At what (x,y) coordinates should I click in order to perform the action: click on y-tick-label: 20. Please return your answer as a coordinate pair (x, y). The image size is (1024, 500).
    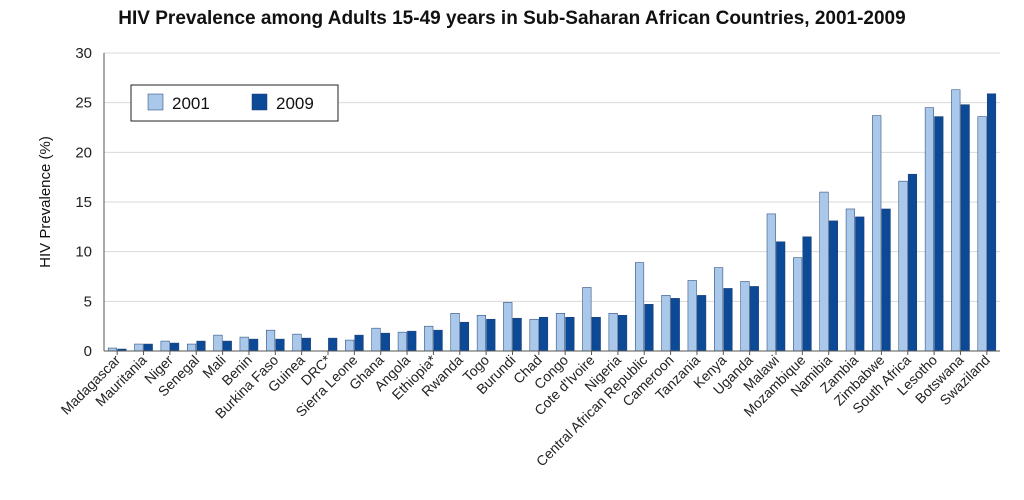
    Looking at the image, I should click on (83, 152).